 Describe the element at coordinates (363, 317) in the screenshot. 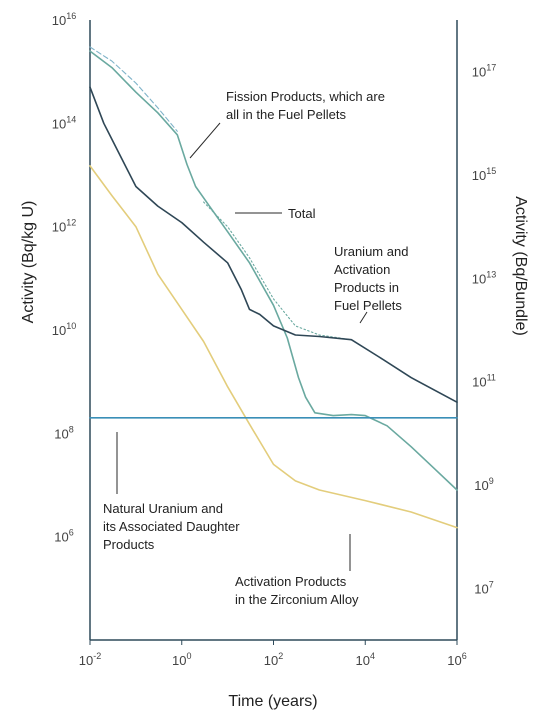

I see `leader-uranium` at that location.